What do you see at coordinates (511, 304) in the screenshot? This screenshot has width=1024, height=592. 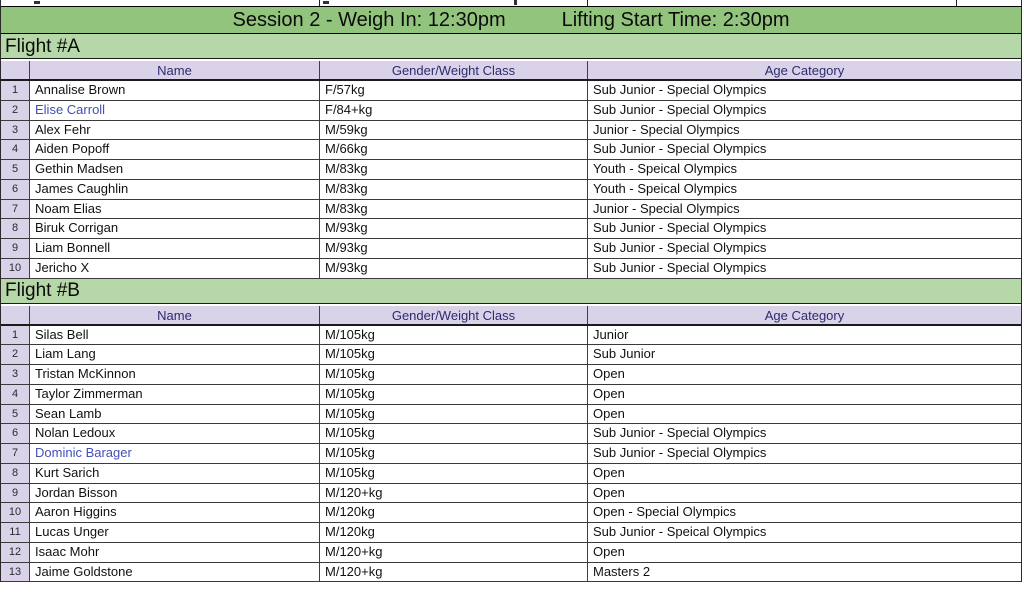 I see `section-divider` at bounding box center [511, 304].